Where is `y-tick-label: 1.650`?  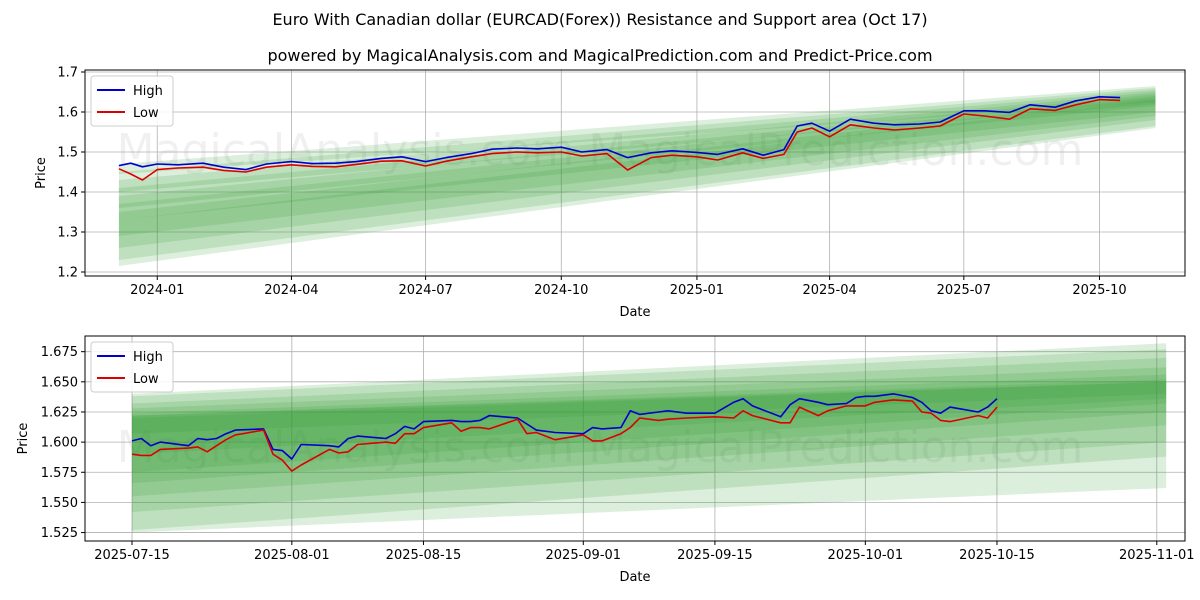 y-tick-label: 1.650 is located at coordinates (59, 382).